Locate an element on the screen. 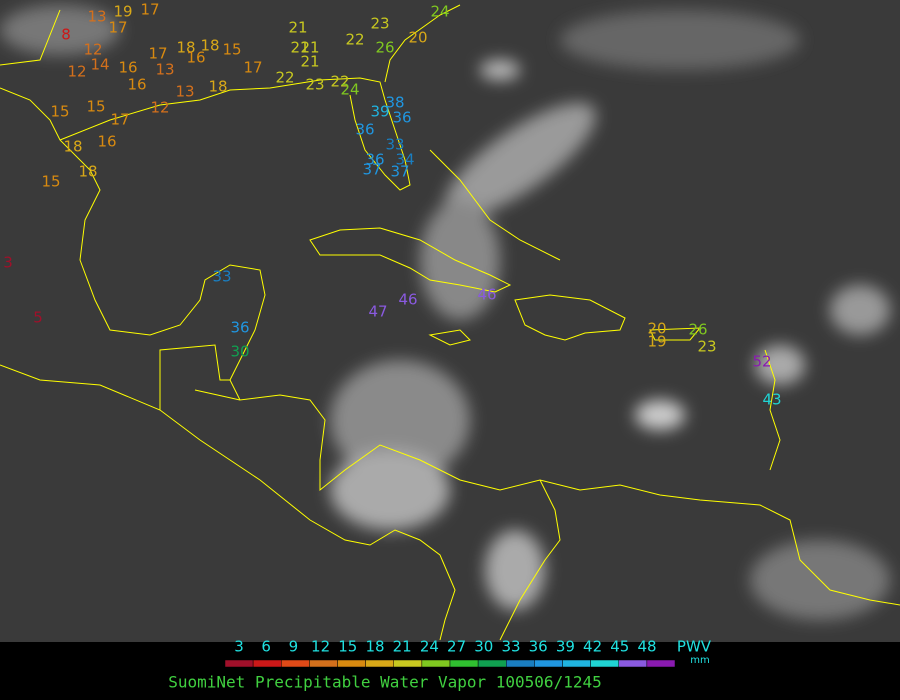 The image size is (900, 700). station-value: 5 is located at coordinates (38, 318).